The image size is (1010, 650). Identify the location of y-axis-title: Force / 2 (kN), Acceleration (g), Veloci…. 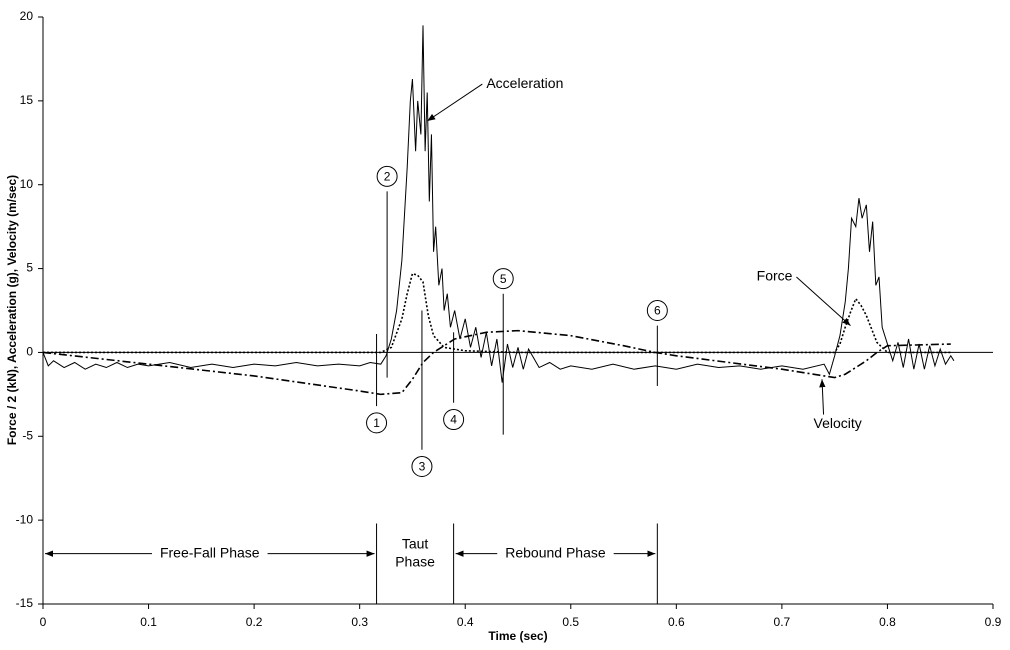
(12, 310).